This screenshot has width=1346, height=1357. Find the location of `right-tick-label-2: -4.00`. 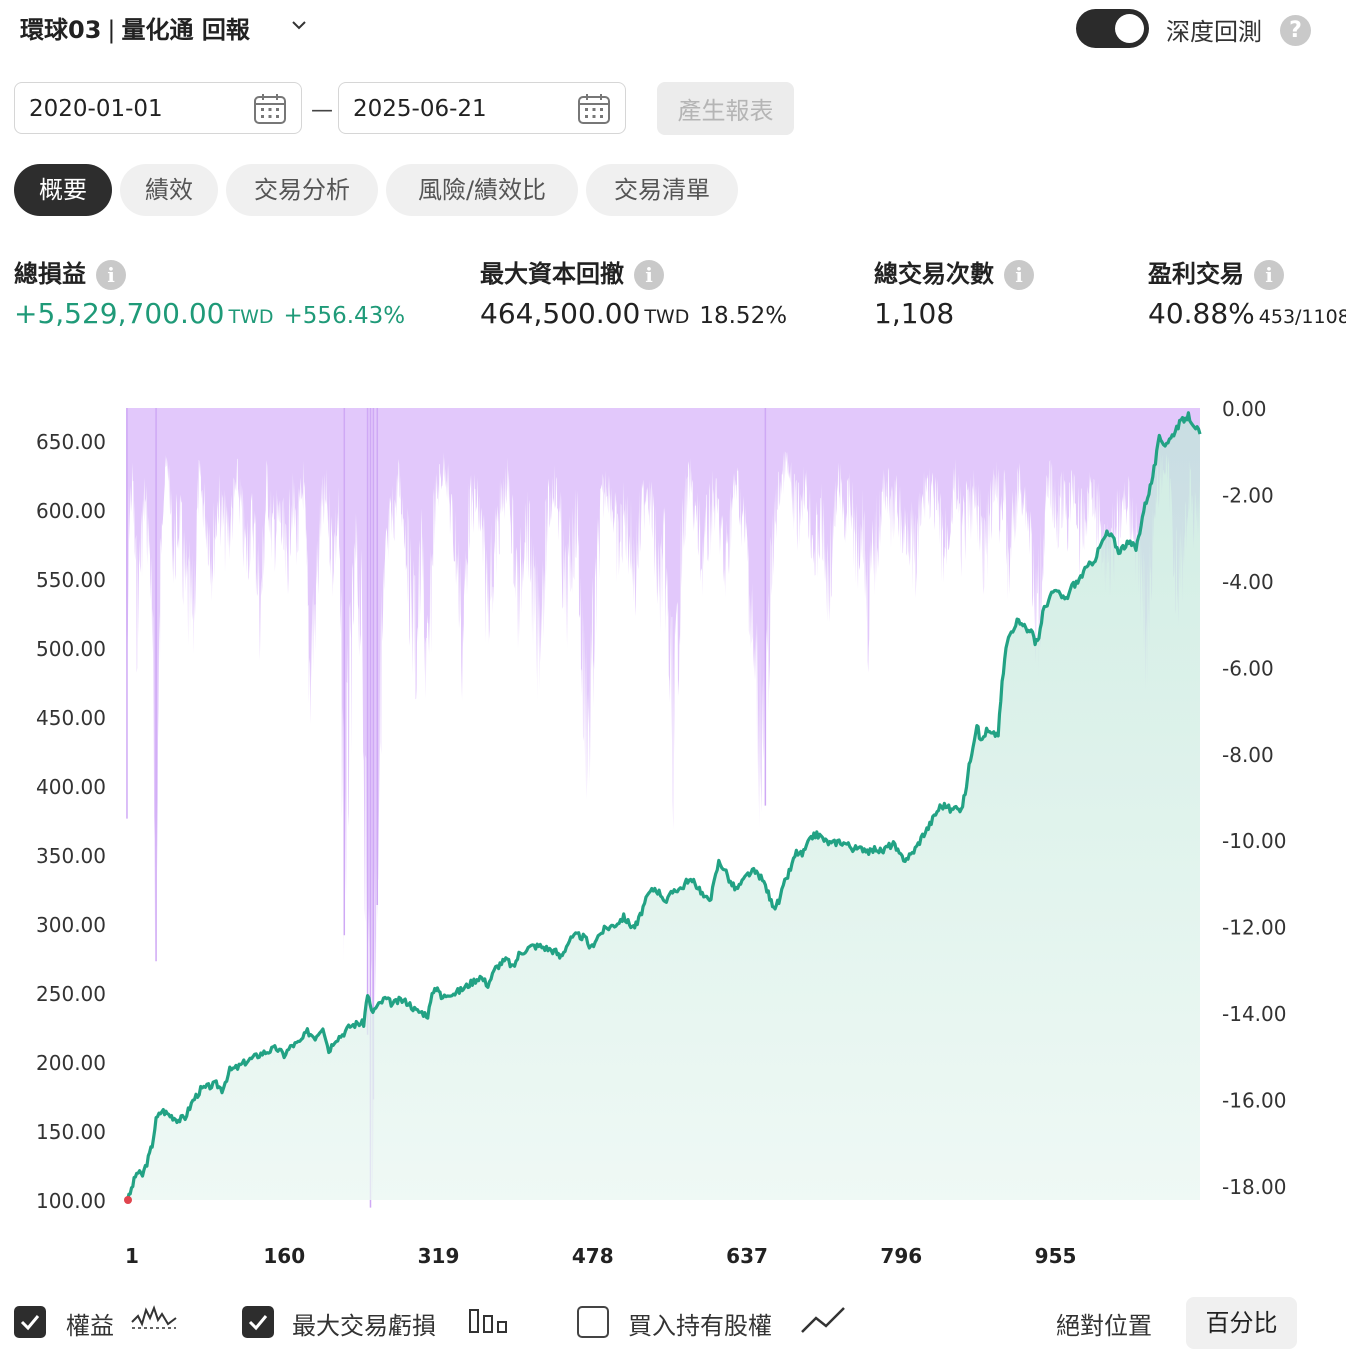

right-tick-label-2: -4.00 is located at coordinates (1248, 582).